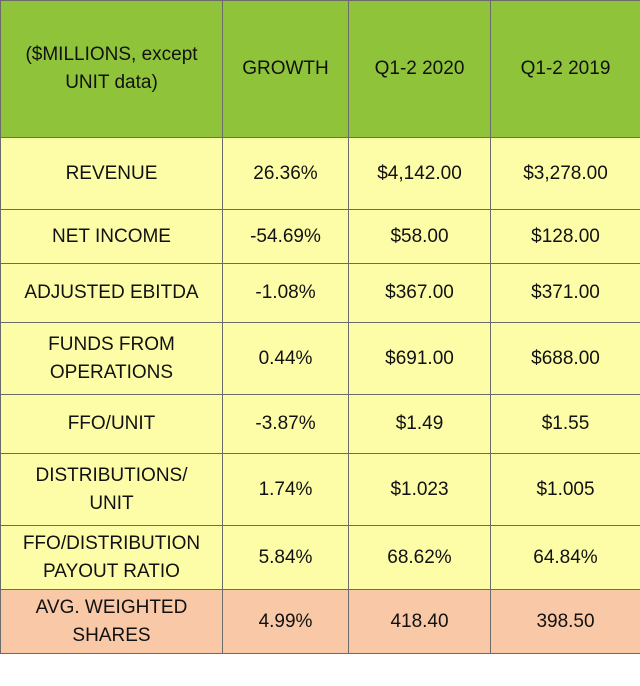 The width and height of the screenshot is (640, 686). I want to click on row-growth: -54.69%, so click(285, 236).